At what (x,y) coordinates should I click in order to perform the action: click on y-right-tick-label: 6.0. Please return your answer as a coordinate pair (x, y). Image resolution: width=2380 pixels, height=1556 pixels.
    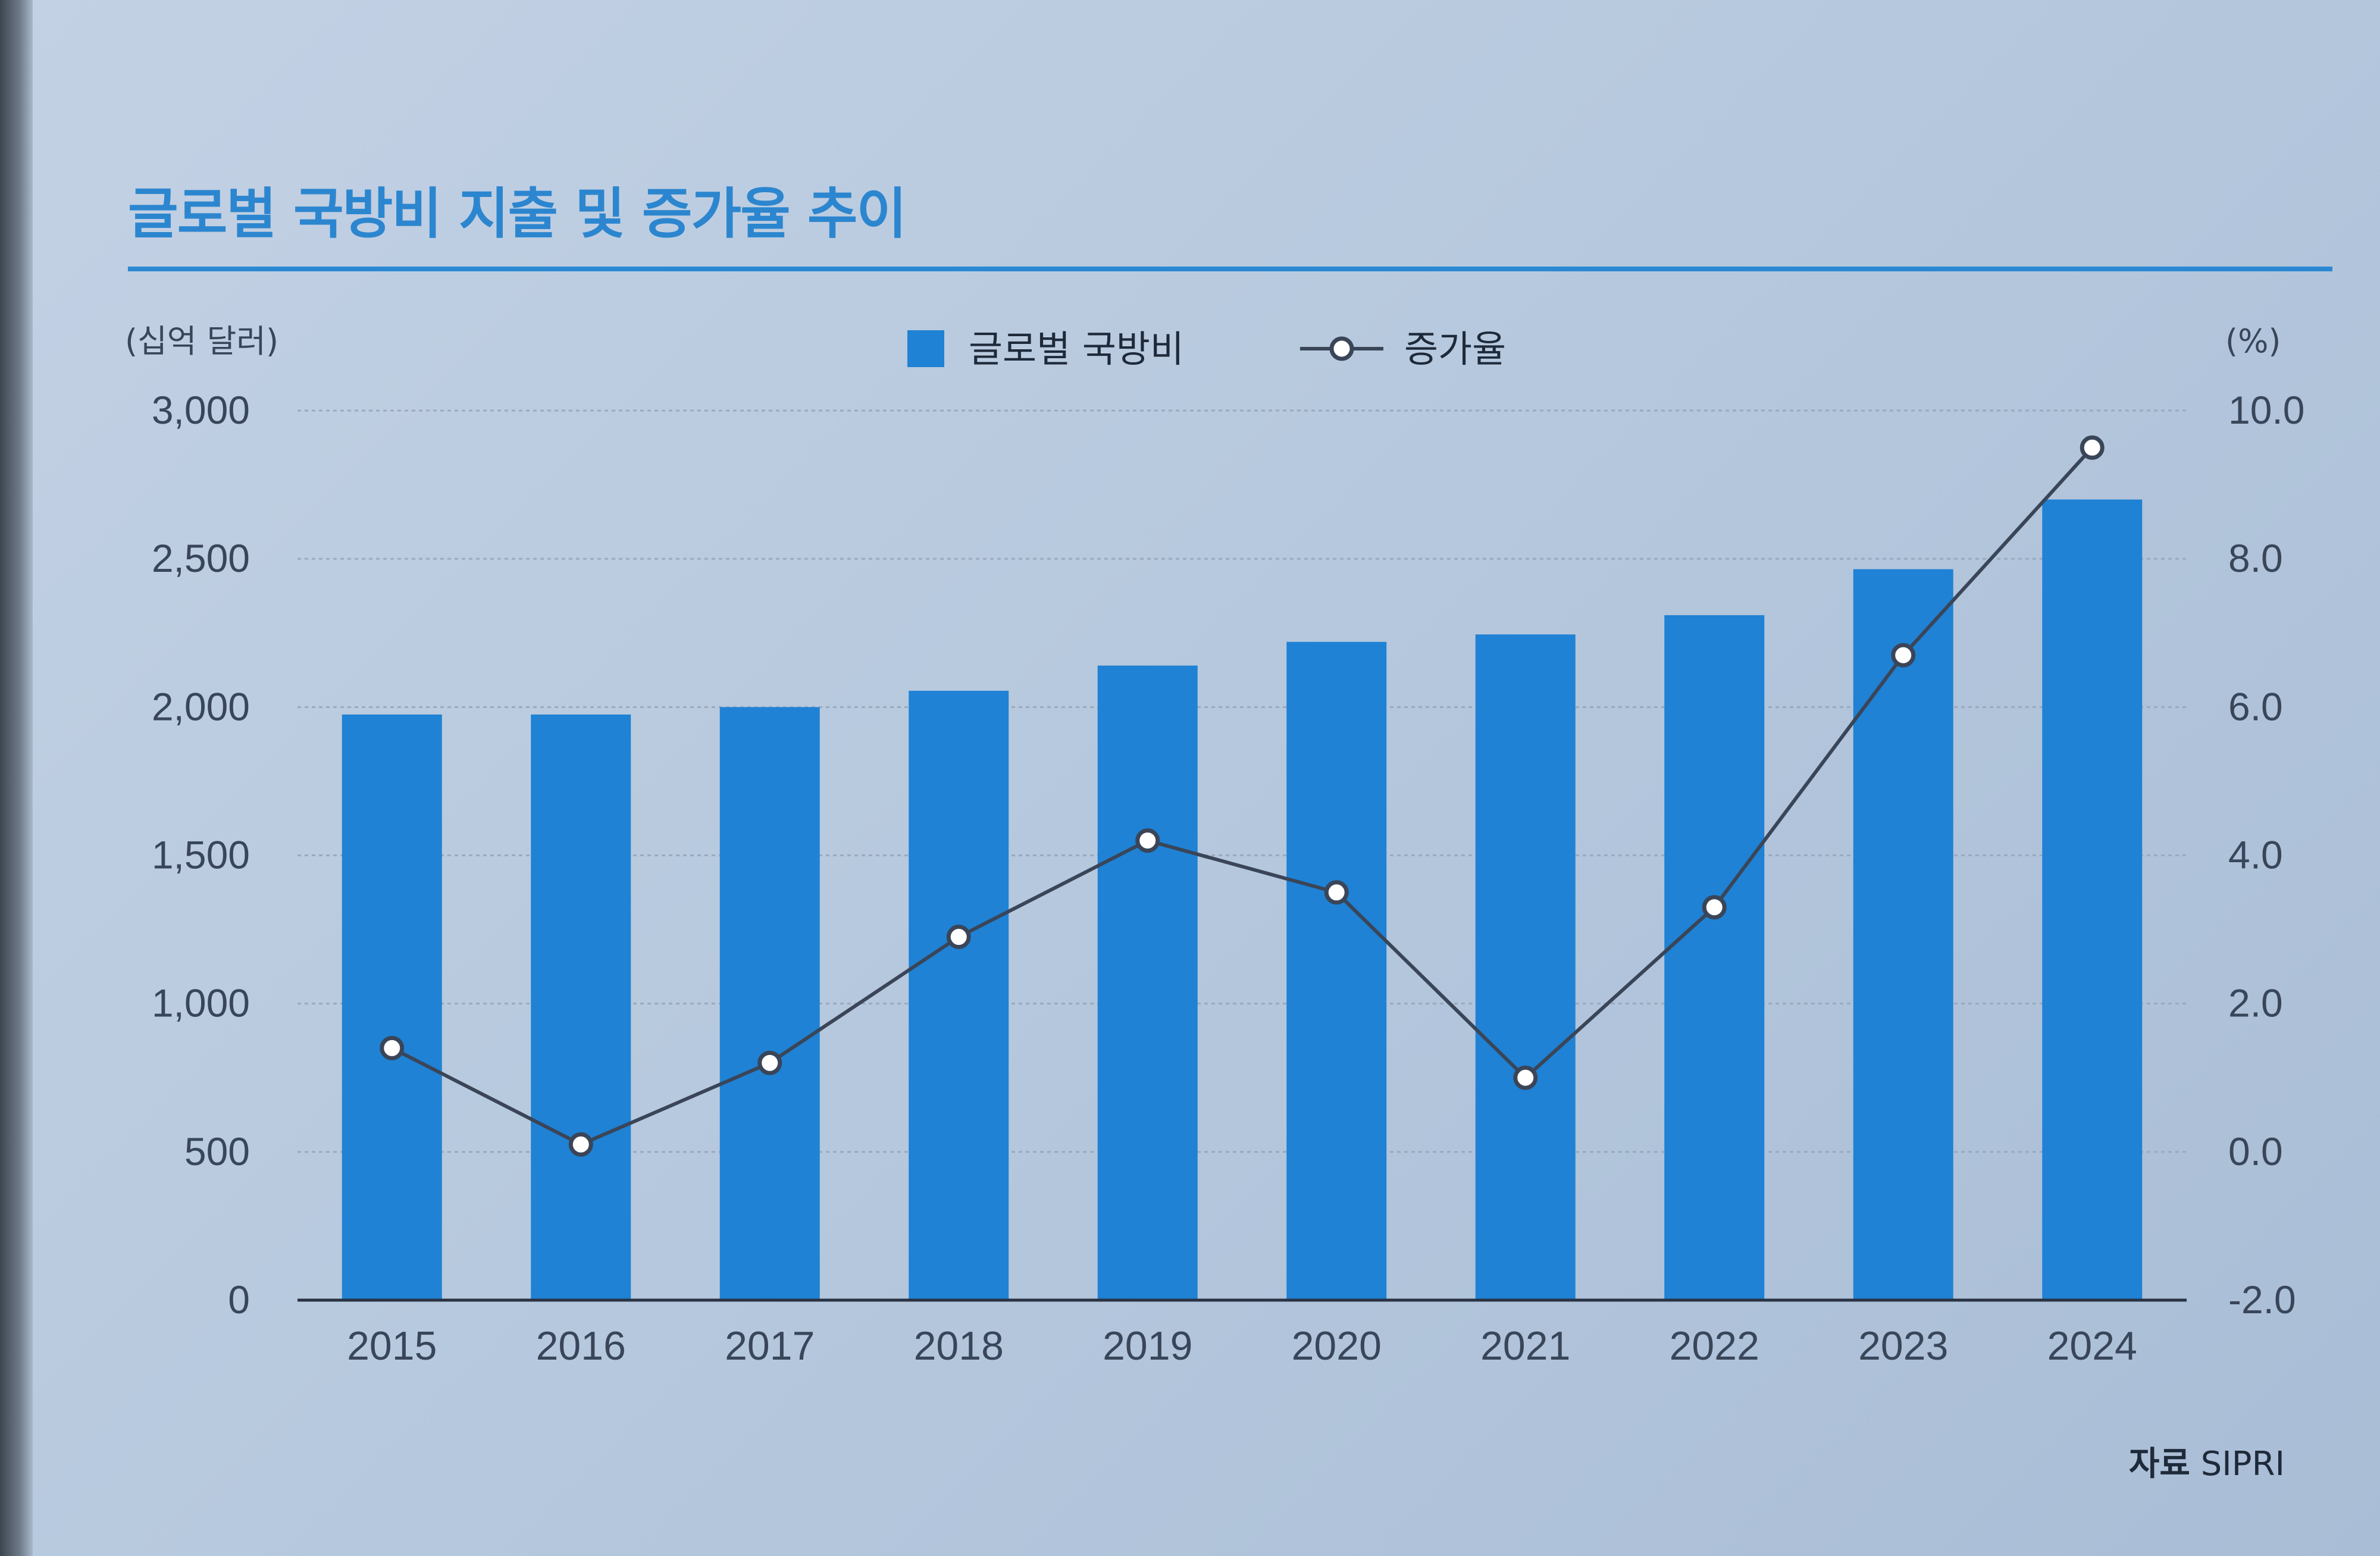
    Looking at the image, I should click on (2255, 706).